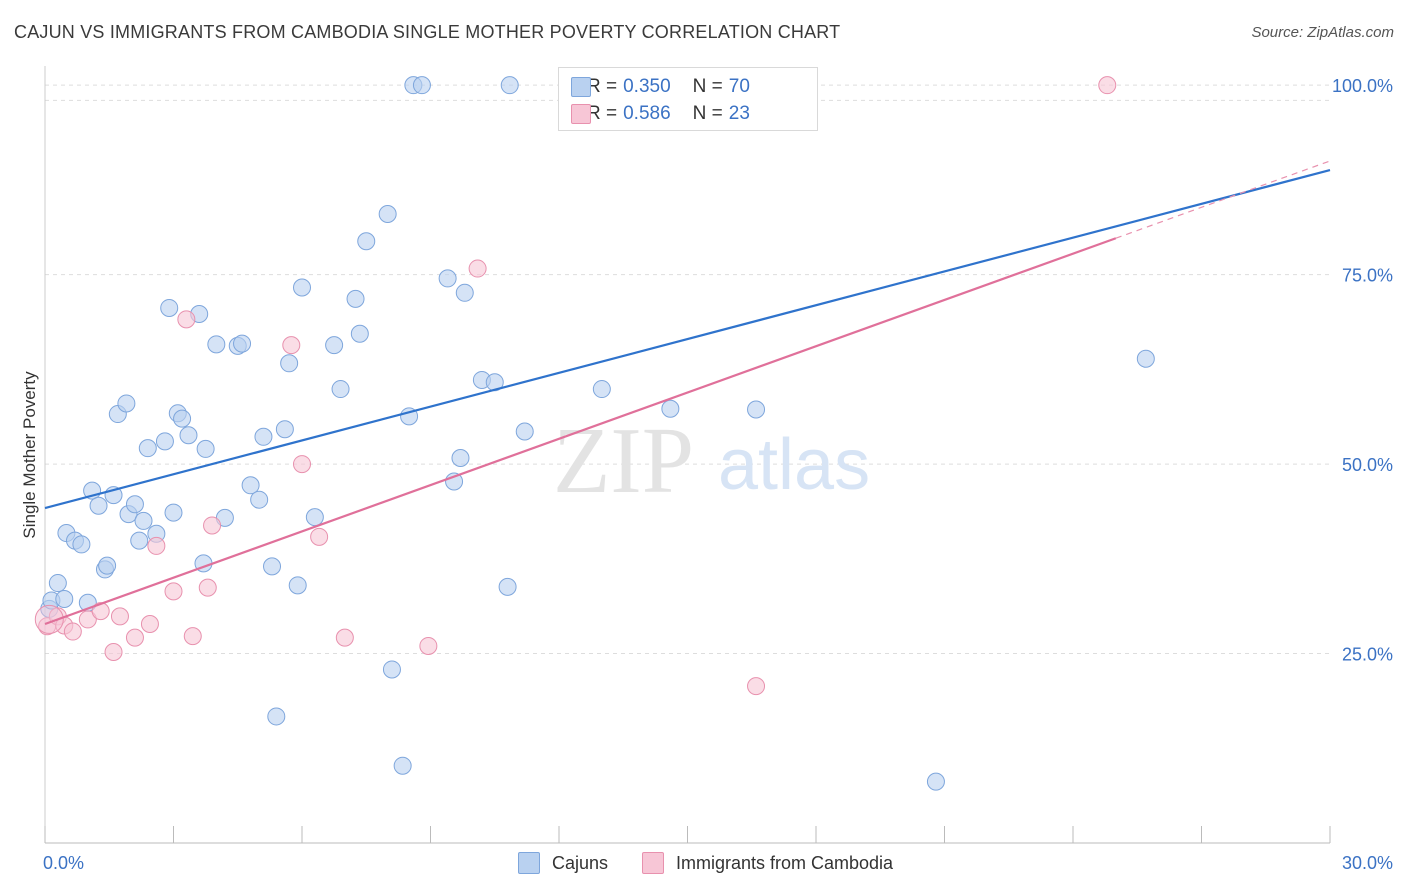 This screenshot has height=892, width=1406. I want to click on bottom-legend-swatch-pink, so click(653, 863).